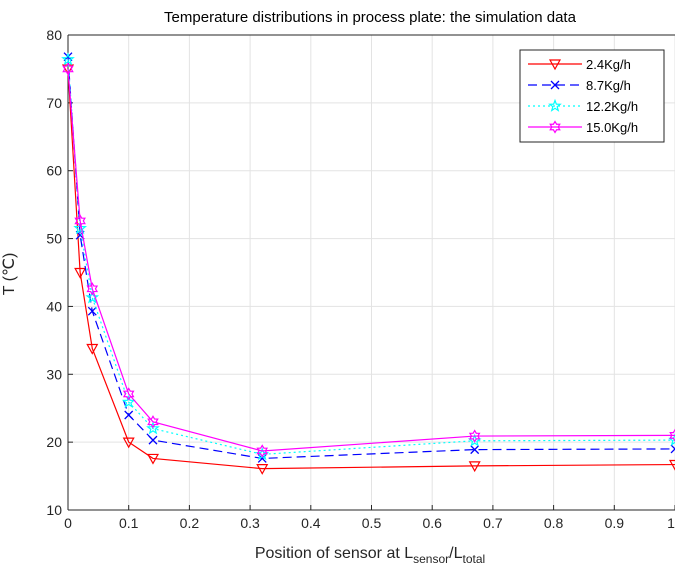  What do you see at coordinates (671, 523) in the screenshot?
I see `x-tick-label-10: 1` at bounding box center [671, 523].